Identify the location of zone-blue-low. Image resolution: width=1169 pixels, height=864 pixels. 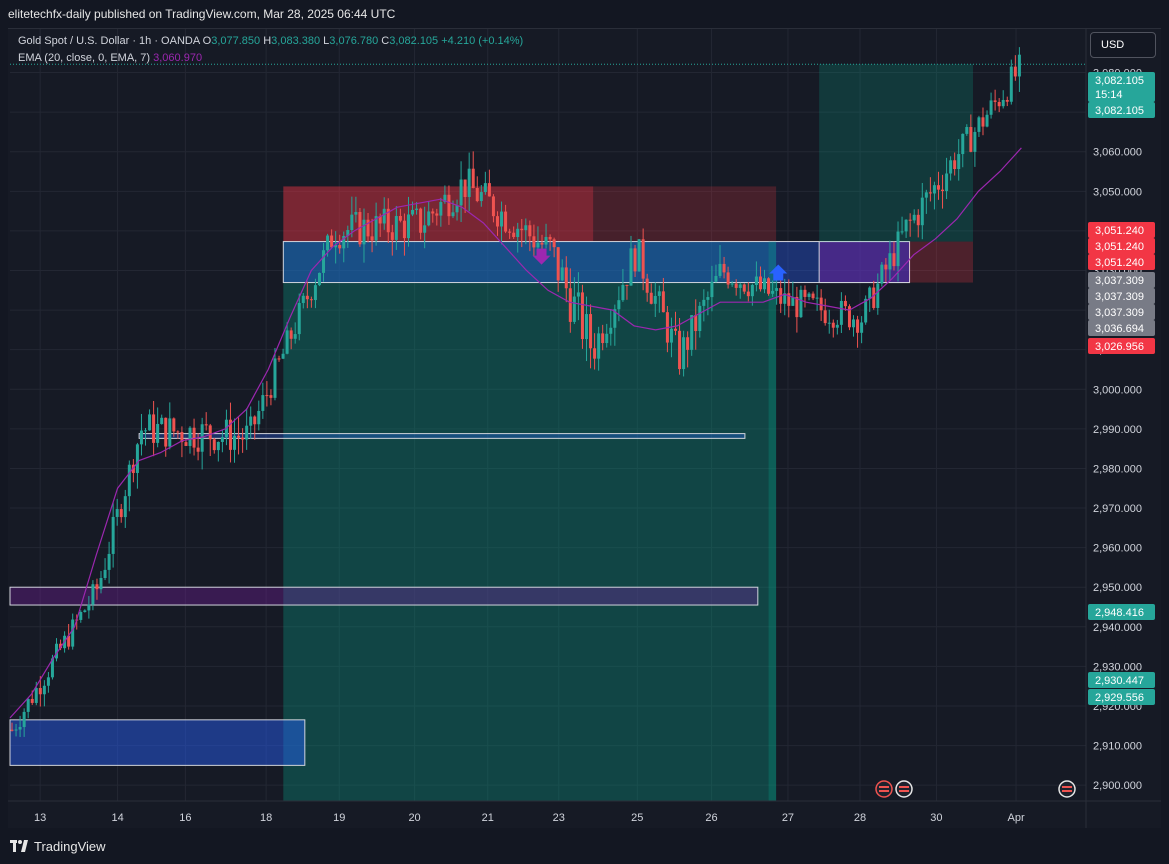
(157, 742).